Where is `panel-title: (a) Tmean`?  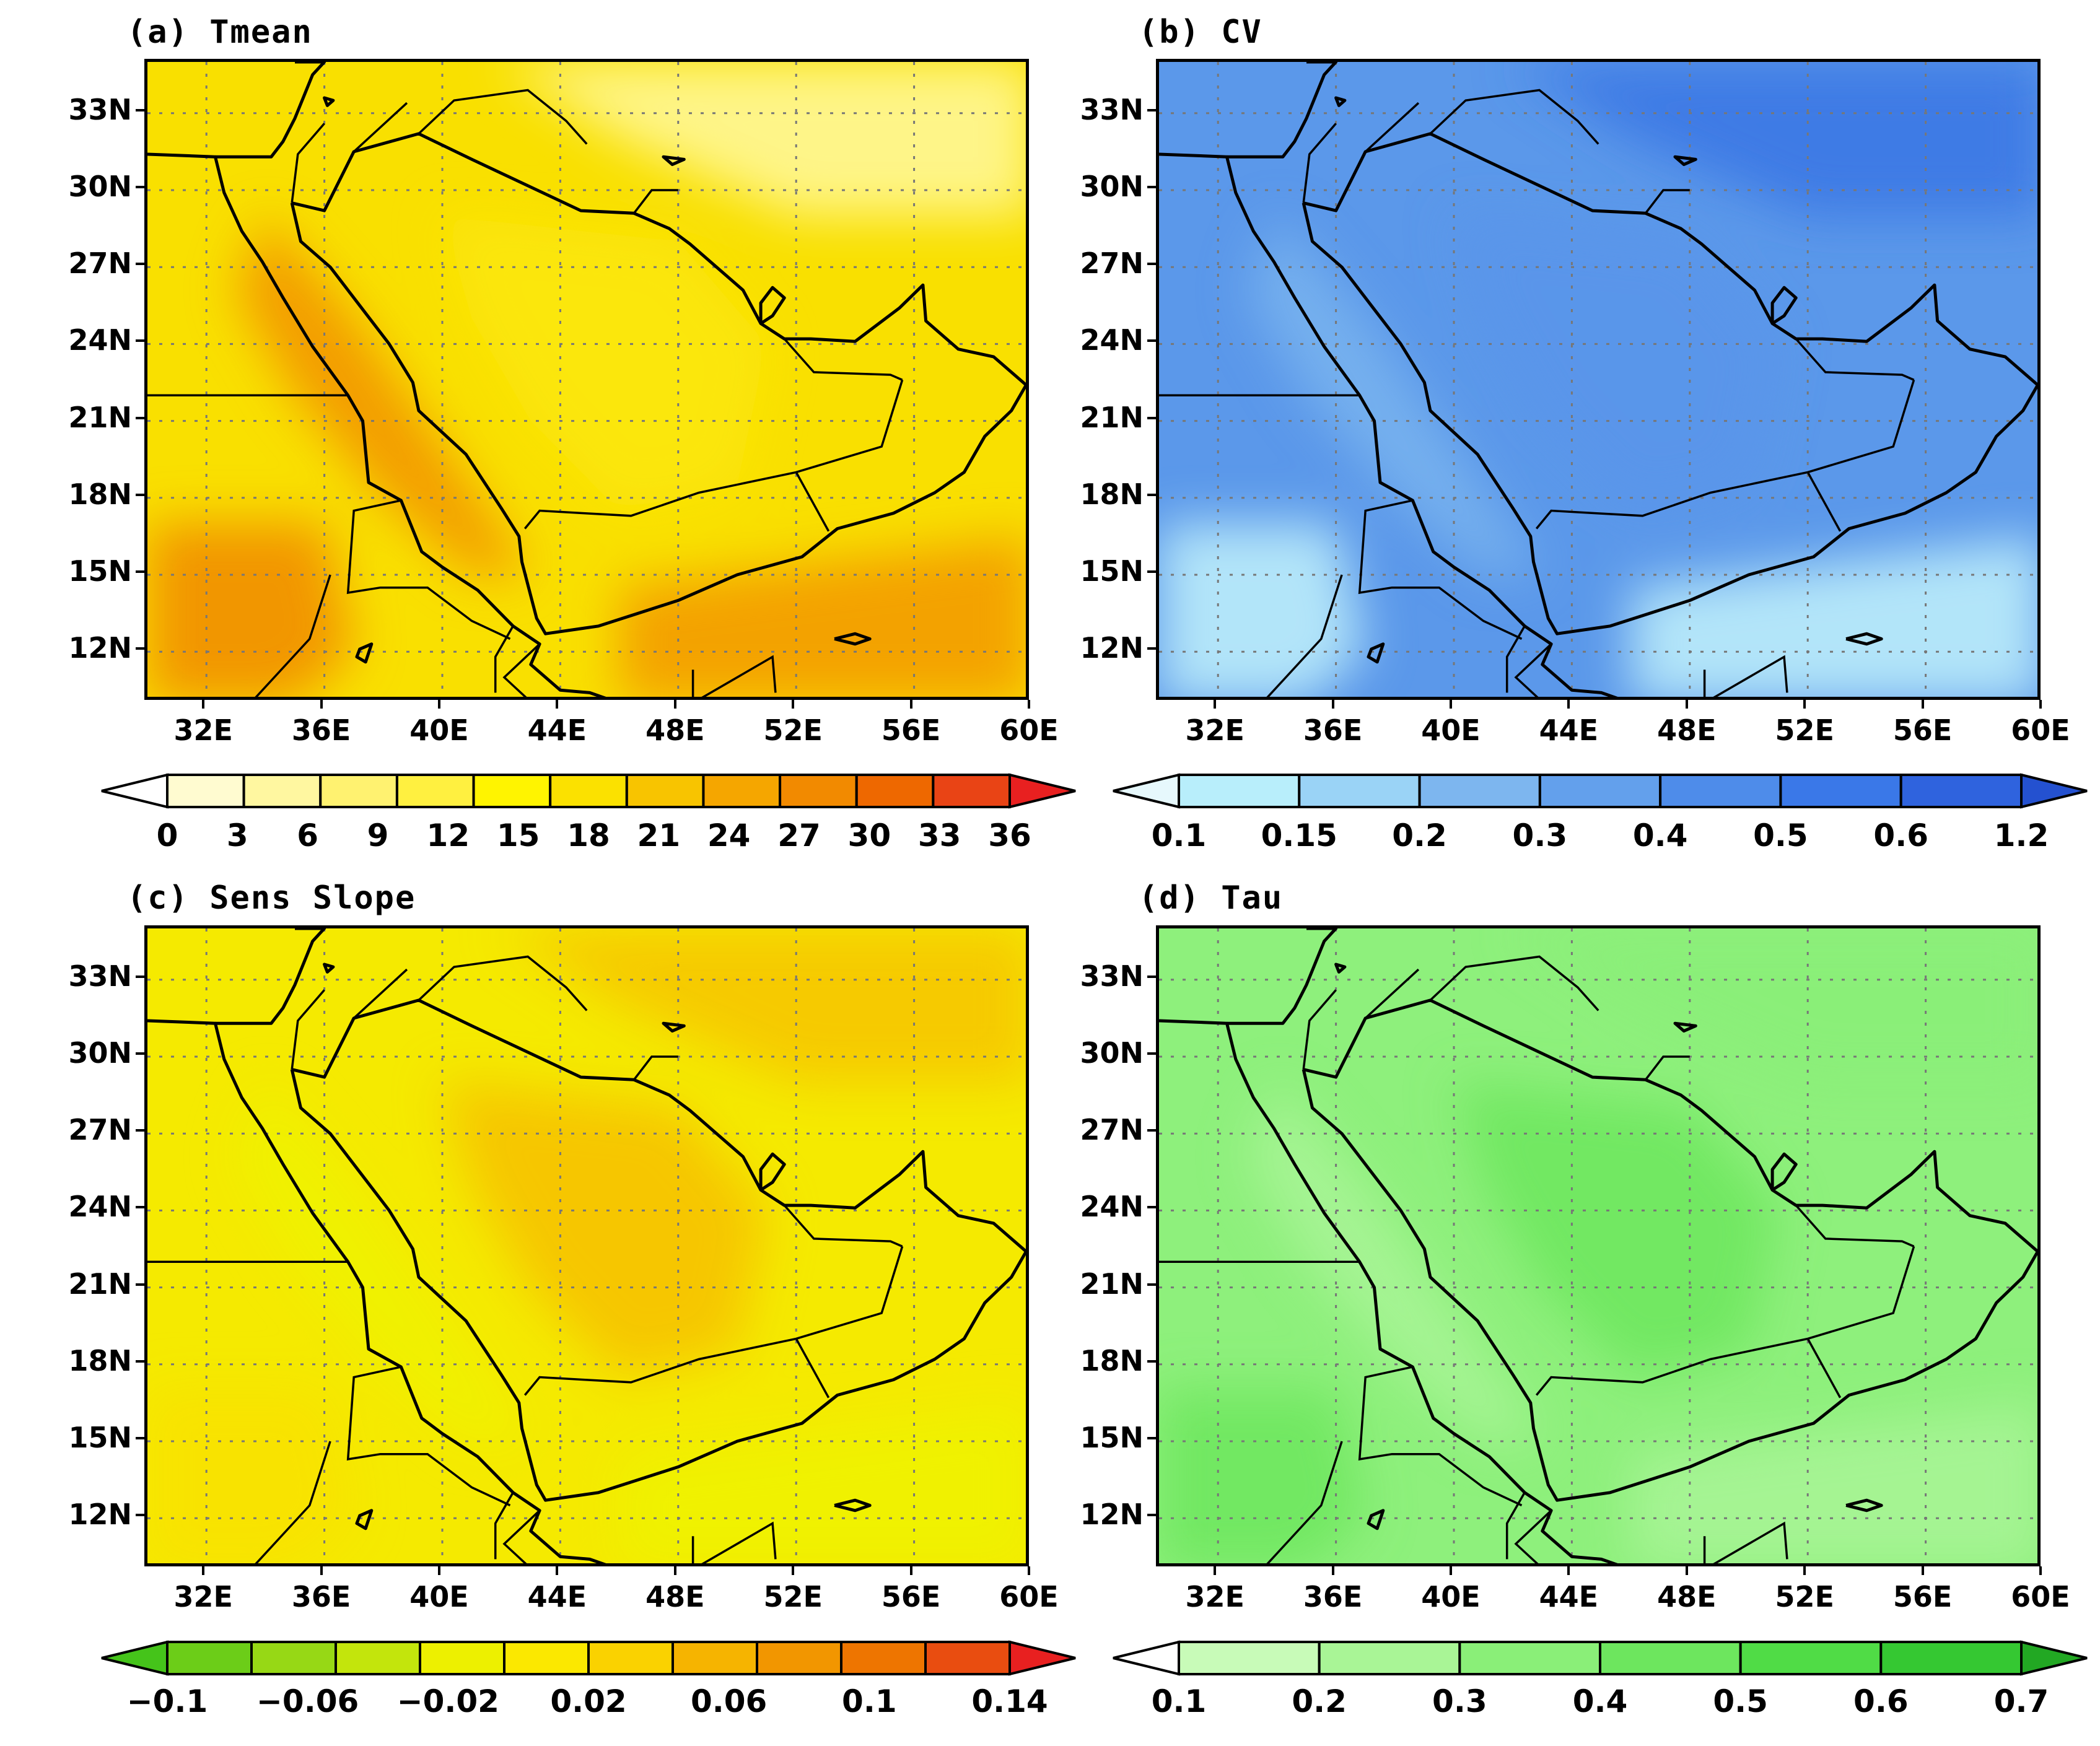 panel-title: (a) Tmean is located at coordinates (220, 32).